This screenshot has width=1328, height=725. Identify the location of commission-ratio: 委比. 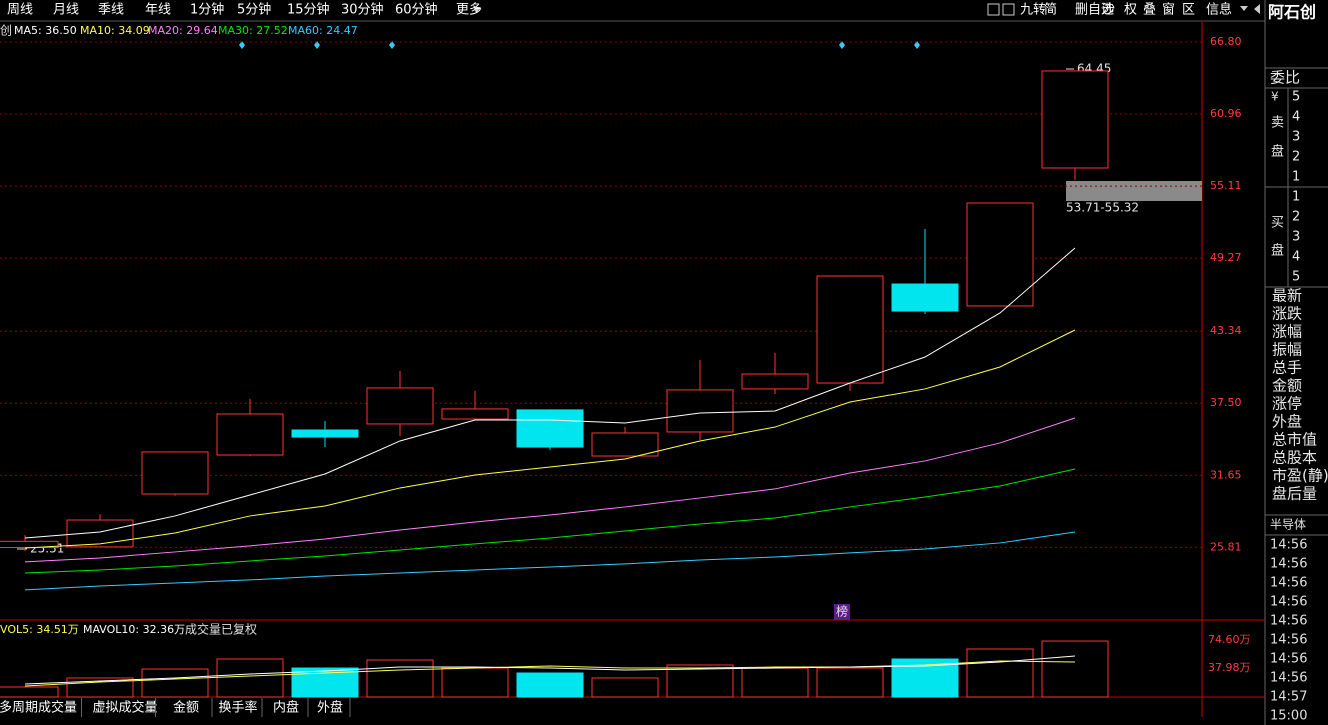
(1285, 78).